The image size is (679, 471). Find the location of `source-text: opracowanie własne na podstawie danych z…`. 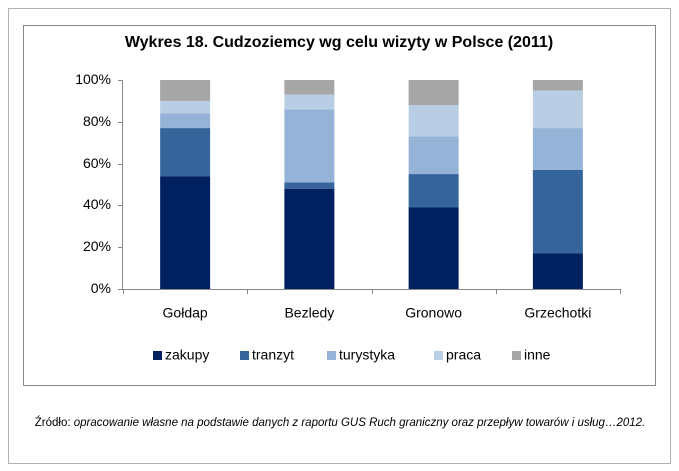

source-text: opracowanie własne na podstawie danych z… is located at coordinates (359, 423).